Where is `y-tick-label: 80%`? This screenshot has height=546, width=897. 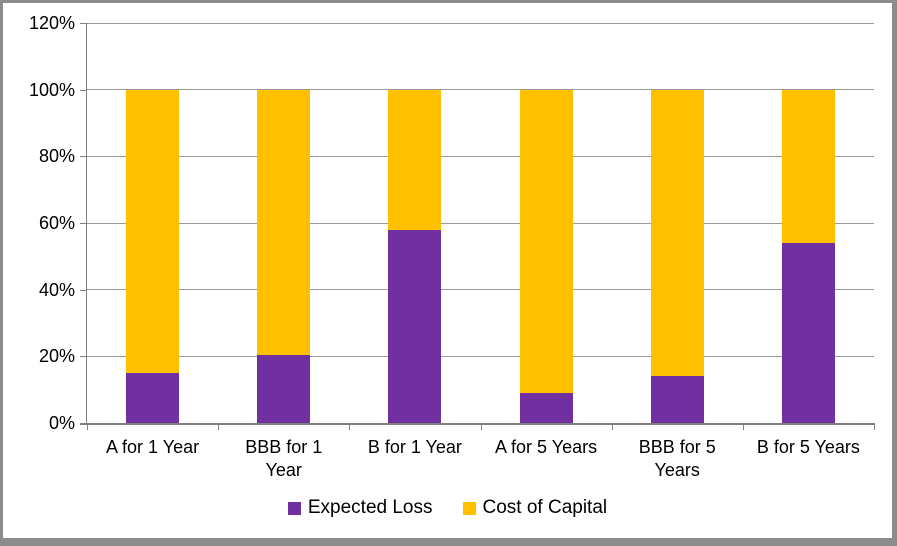 y-tick-label: 80% is located at coordinates (56, 156).